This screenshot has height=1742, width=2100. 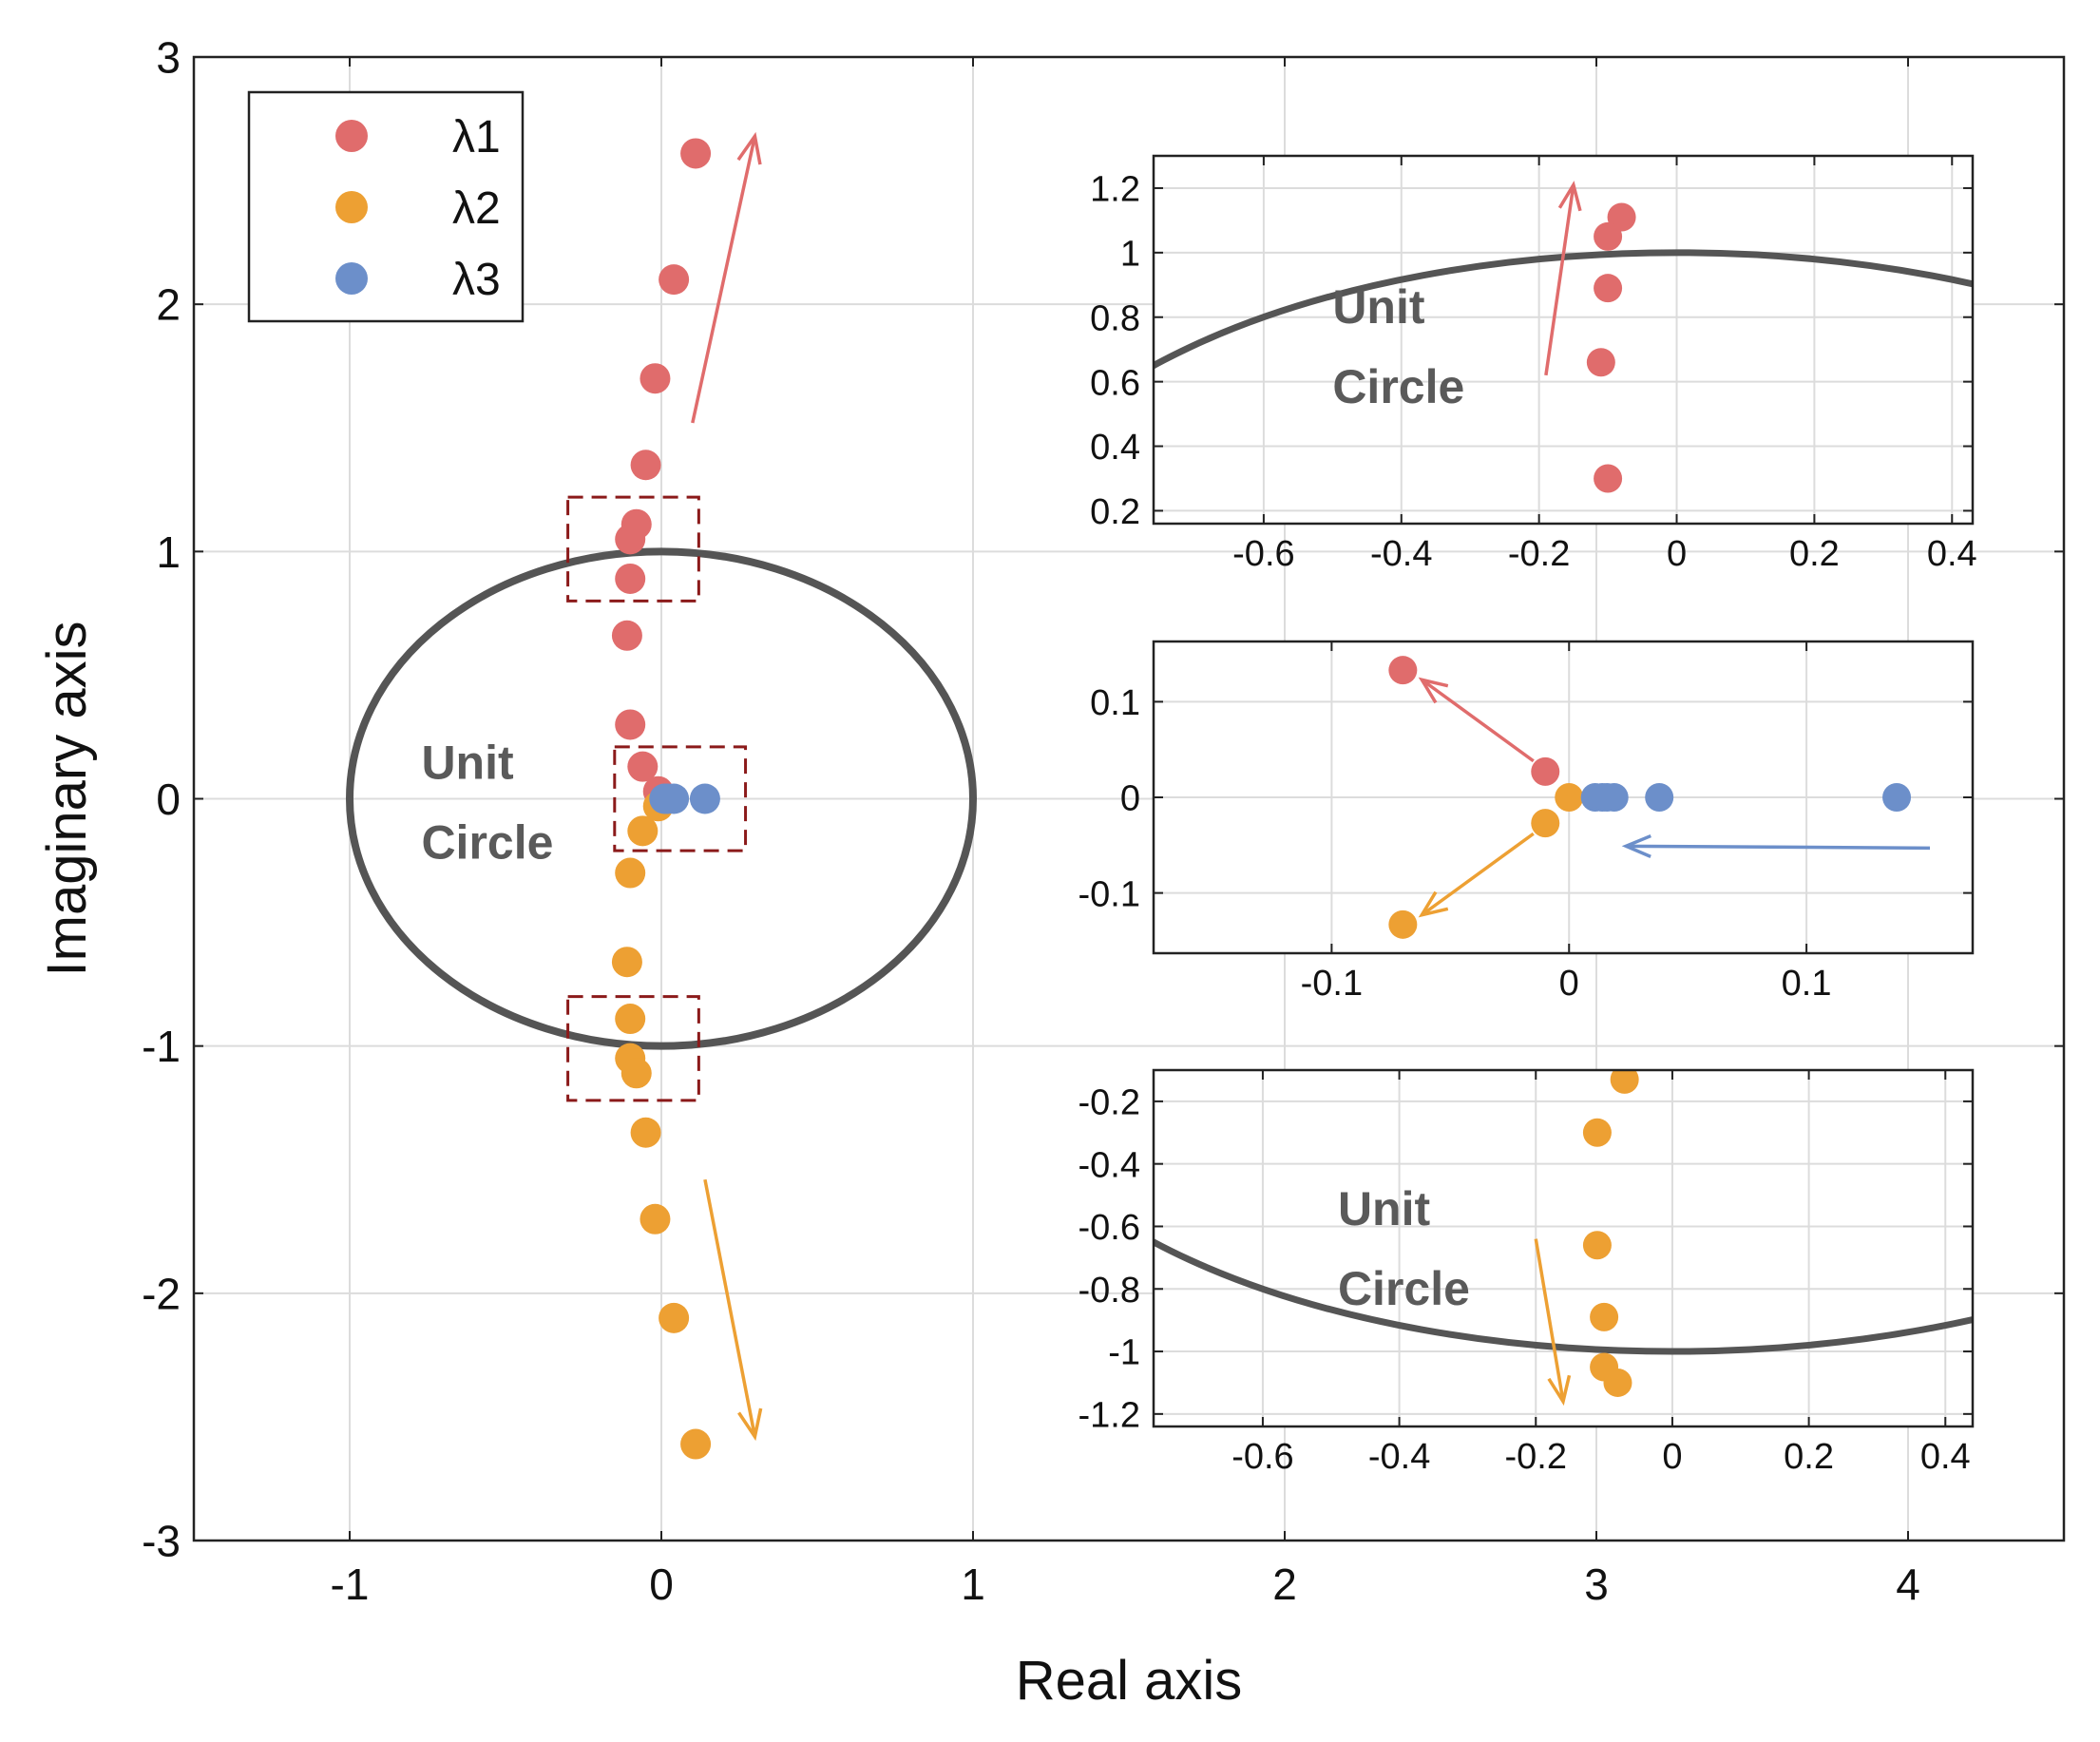 I want to click on inset-top-plot-area, so click(x=1563, y=340).